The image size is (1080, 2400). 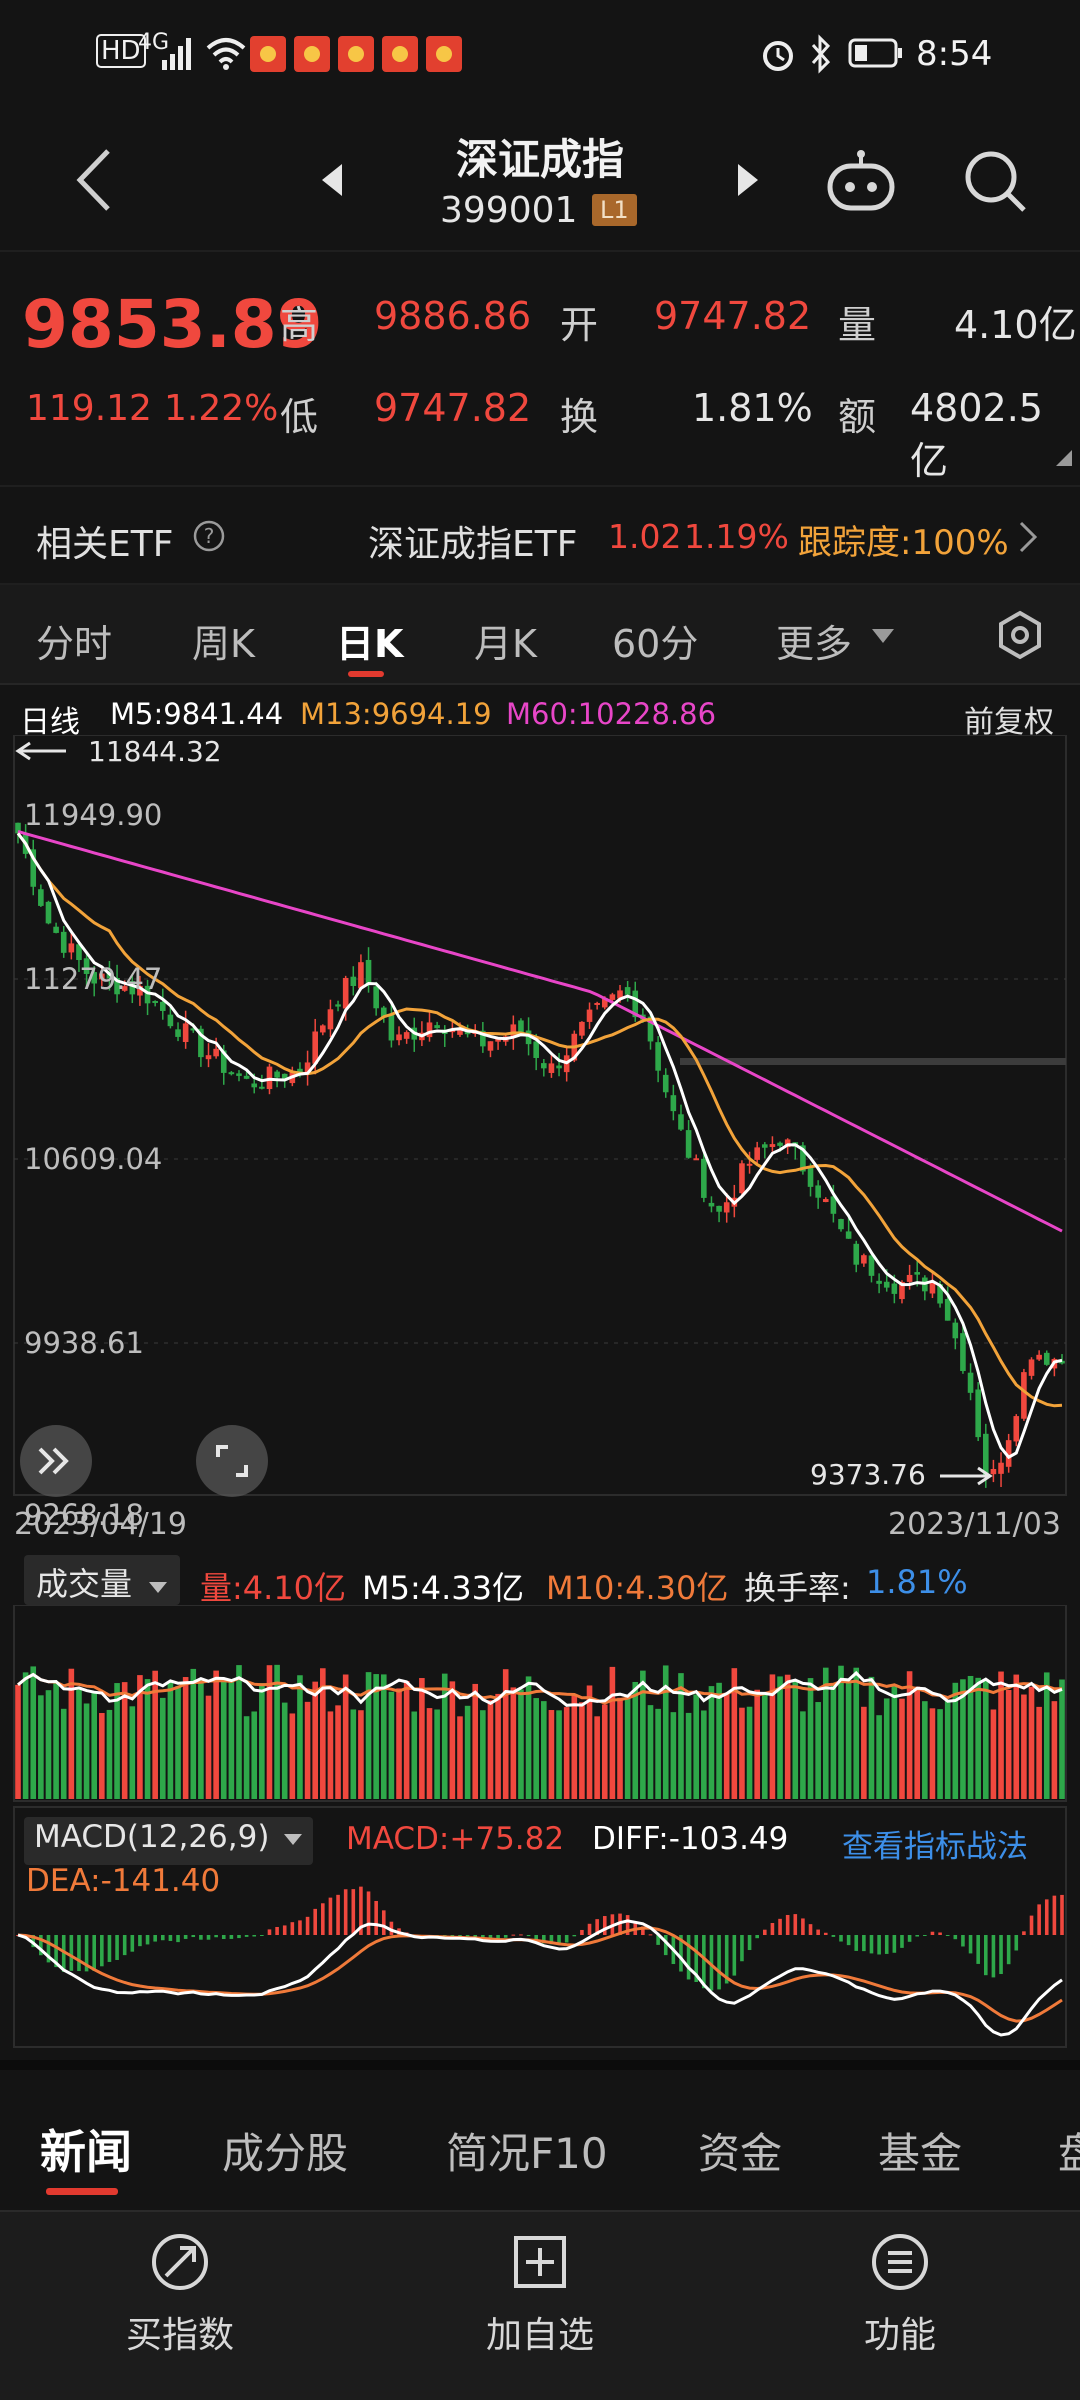 What do you see at coordinates (540, 535) in the screenshot?
I see `related-etf-bar: 相关ETF ? 深证成指ETF 1.02 1.19% 跟踪度:100%` at bounding box center [540, 535].